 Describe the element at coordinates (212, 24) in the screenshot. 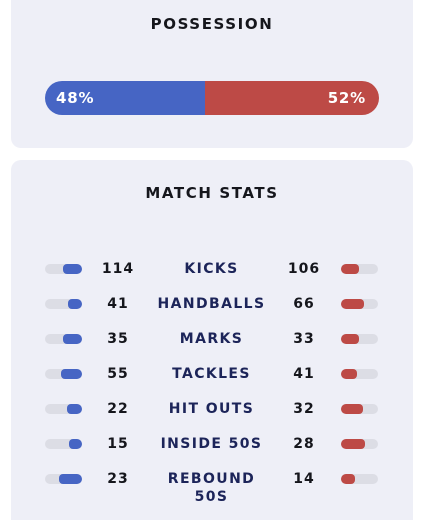

I see `possession-title: POSSESSION` at that location.